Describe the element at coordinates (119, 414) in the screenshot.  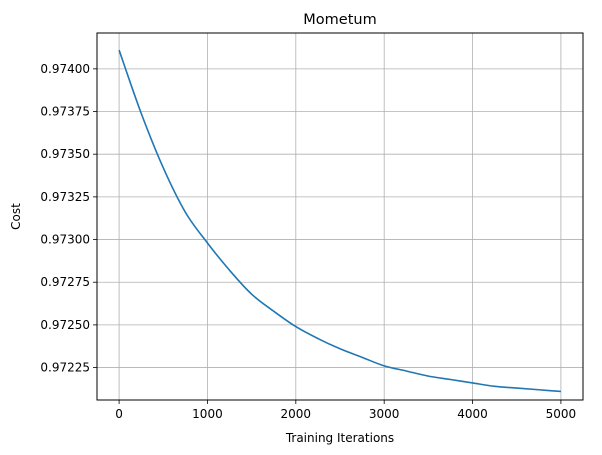
I see `x-tick-label: 0` at that location.